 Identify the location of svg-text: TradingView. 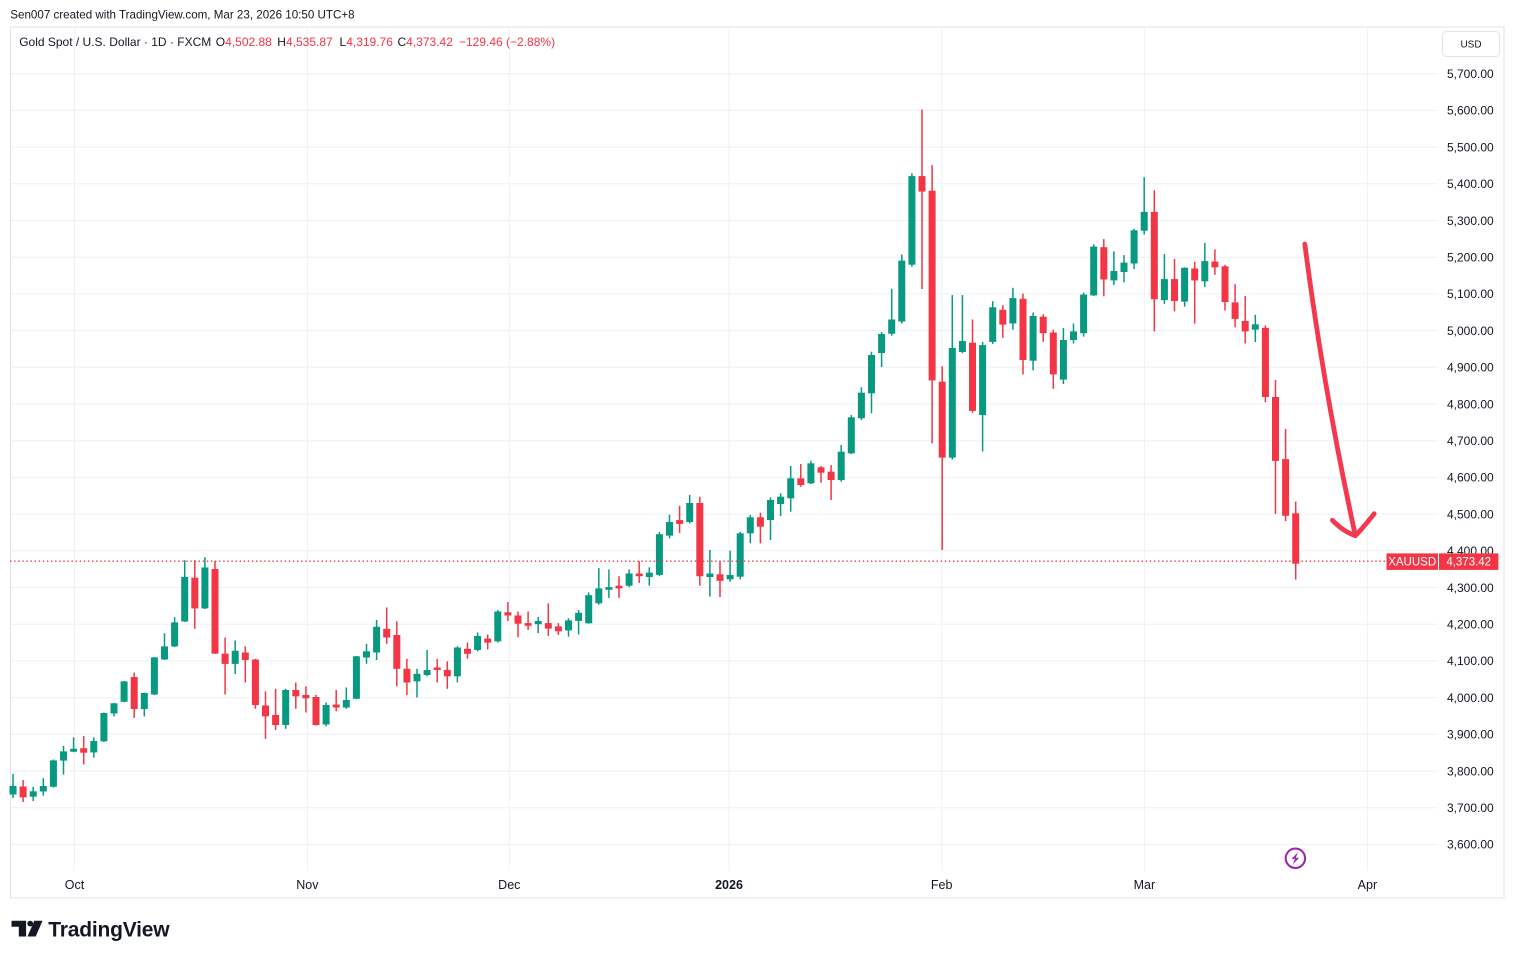
(109, 929).